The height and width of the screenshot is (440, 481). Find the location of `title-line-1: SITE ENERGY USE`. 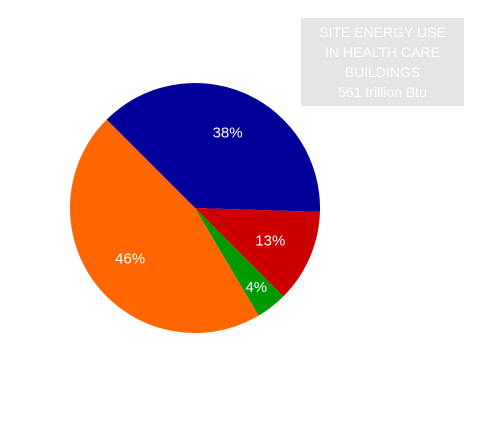

title-line-1: SITE ENERGY USE is located at coordinates (382, 32).